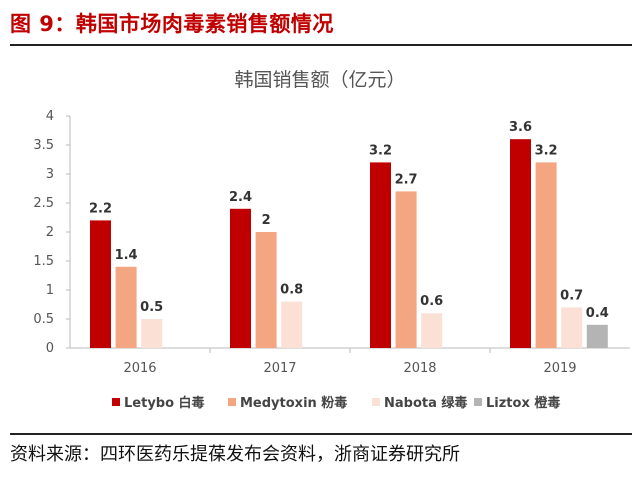 This screenshot has height=483, width=641. What do you see at coordinates (151, 307) in the screenshot?
I see `data-label: 0.5` at bounding box center [151, 307].